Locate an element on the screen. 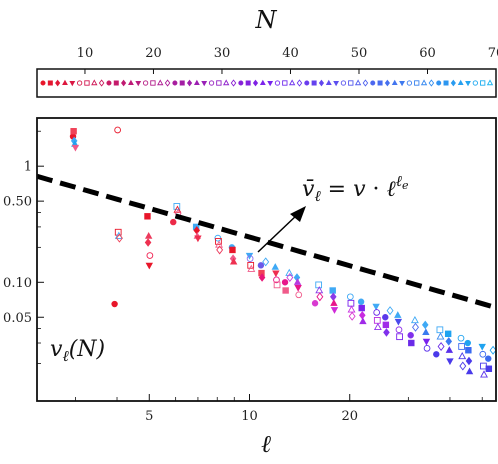  fit-annotation: v̄ℓ = v · ℓℓe is located at coordinates (333, 212).